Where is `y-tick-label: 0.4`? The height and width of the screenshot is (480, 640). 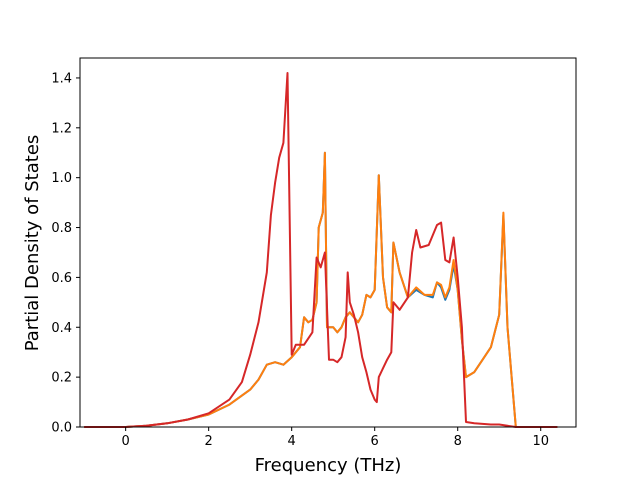
y-tick-label: 0.4 is located at coordinates (61, 328).